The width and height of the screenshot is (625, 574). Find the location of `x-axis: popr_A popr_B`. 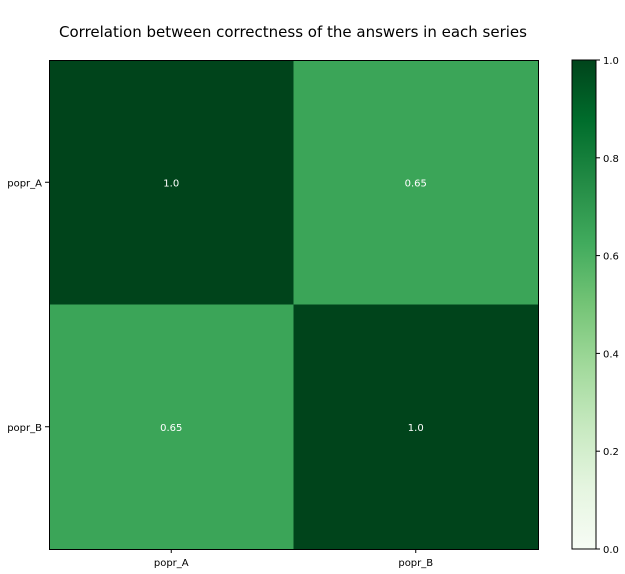

x-axis: popr_A popr_B is located at coordinates (293, 559).